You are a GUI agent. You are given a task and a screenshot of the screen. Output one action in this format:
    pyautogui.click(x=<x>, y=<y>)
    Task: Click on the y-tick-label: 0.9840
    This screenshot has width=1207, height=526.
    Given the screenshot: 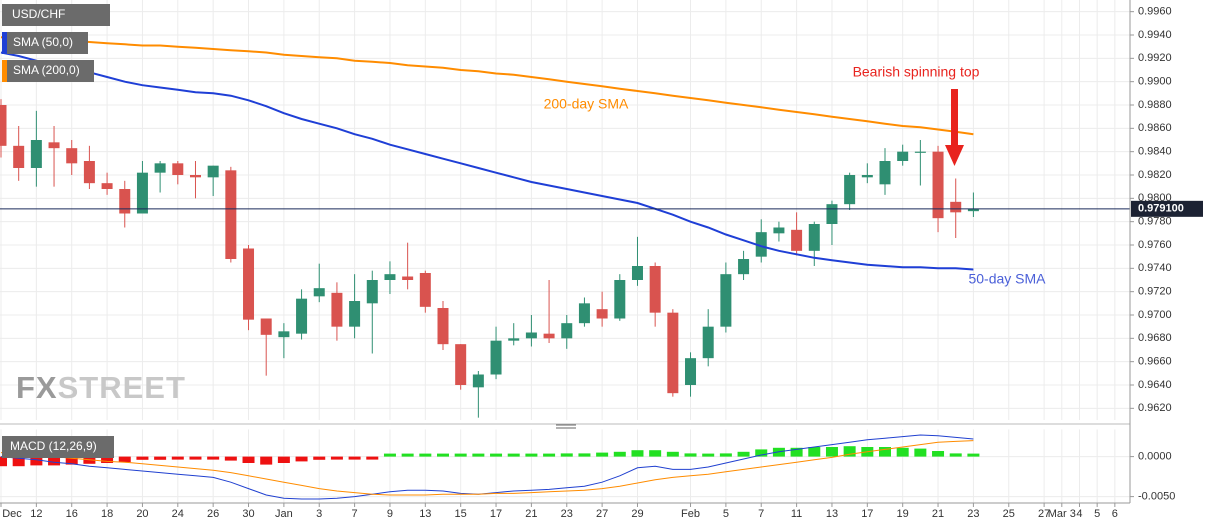 What is the action you would take?
    pyautogui.click(x=1155, y=152)
    